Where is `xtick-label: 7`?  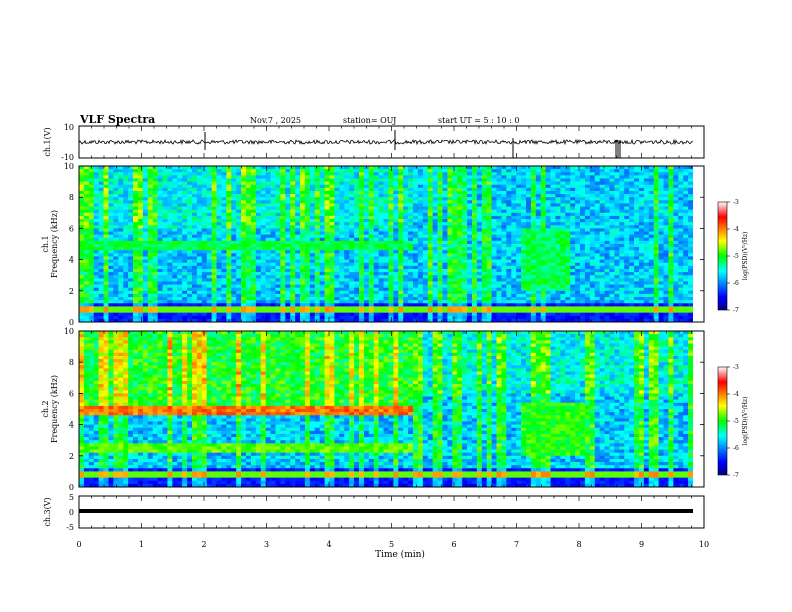
xtick-label: 7 is located at coordinates (516, 544).